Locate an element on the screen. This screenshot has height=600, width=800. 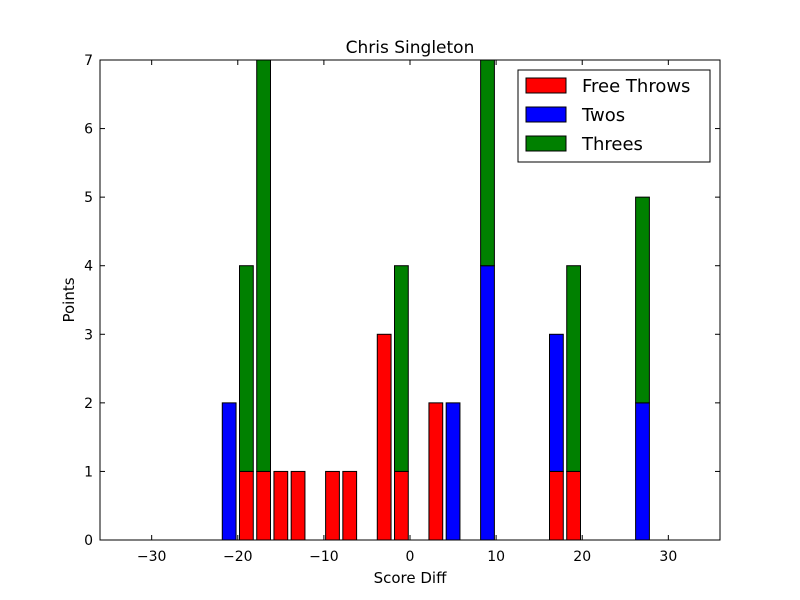
legend: Free Throws Twos Threes is located at coordinates (614, 116).